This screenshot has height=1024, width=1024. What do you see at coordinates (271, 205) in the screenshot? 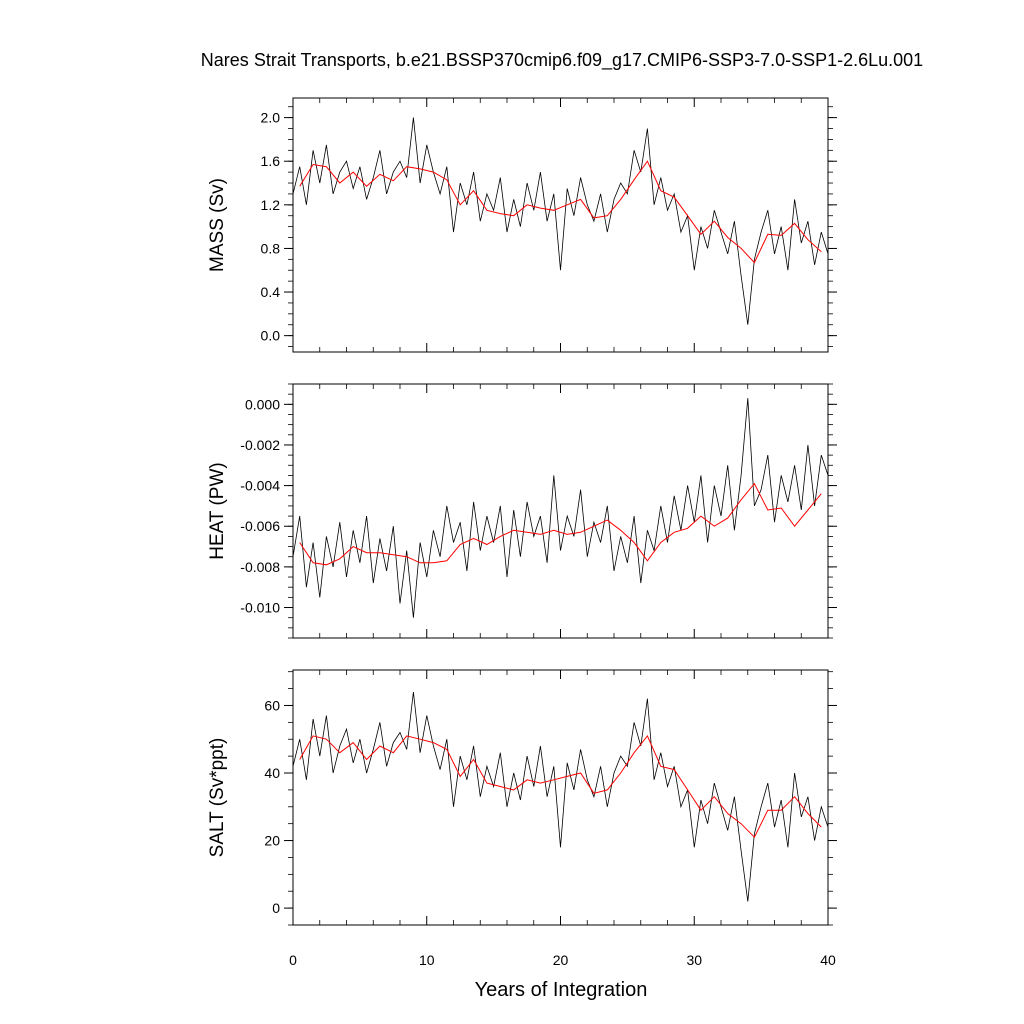
I see `mass-ytick-label: 1.2` at bounding box center [271, 205].